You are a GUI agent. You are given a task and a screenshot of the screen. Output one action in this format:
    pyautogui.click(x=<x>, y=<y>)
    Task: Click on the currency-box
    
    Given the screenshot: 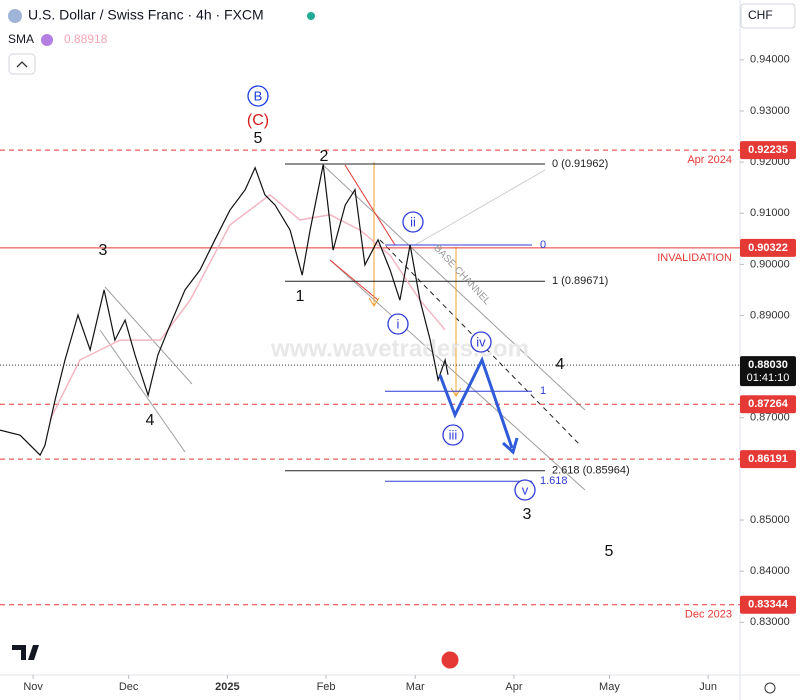 What is the action you would take?
    pyautogui.click(x=768, y=16)
    